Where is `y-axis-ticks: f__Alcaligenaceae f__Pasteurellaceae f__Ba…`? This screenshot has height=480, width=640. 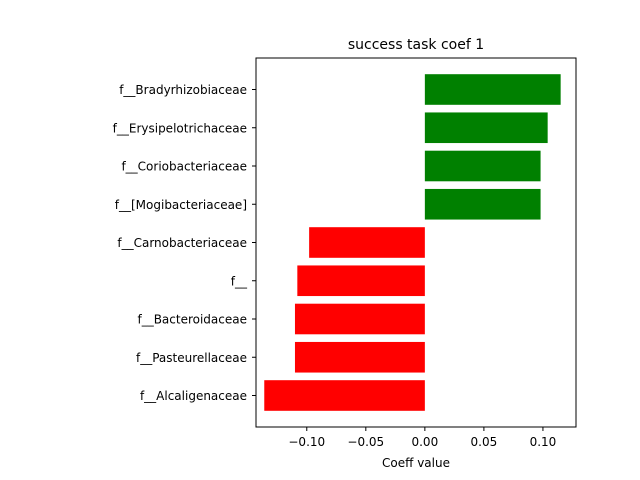 y-axis-ticks: f__Alcaligenaceae f__Pasteurellaceae f__Ba… is located at coordinates (184, 243).